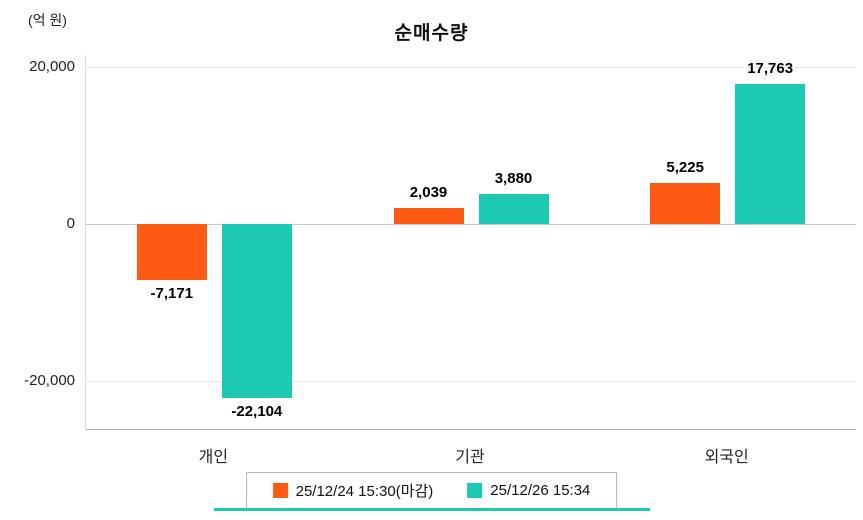  Describe the element at coordinates (431, 33) in the screenshot. I see `chart-title: 순매수량` at that location.